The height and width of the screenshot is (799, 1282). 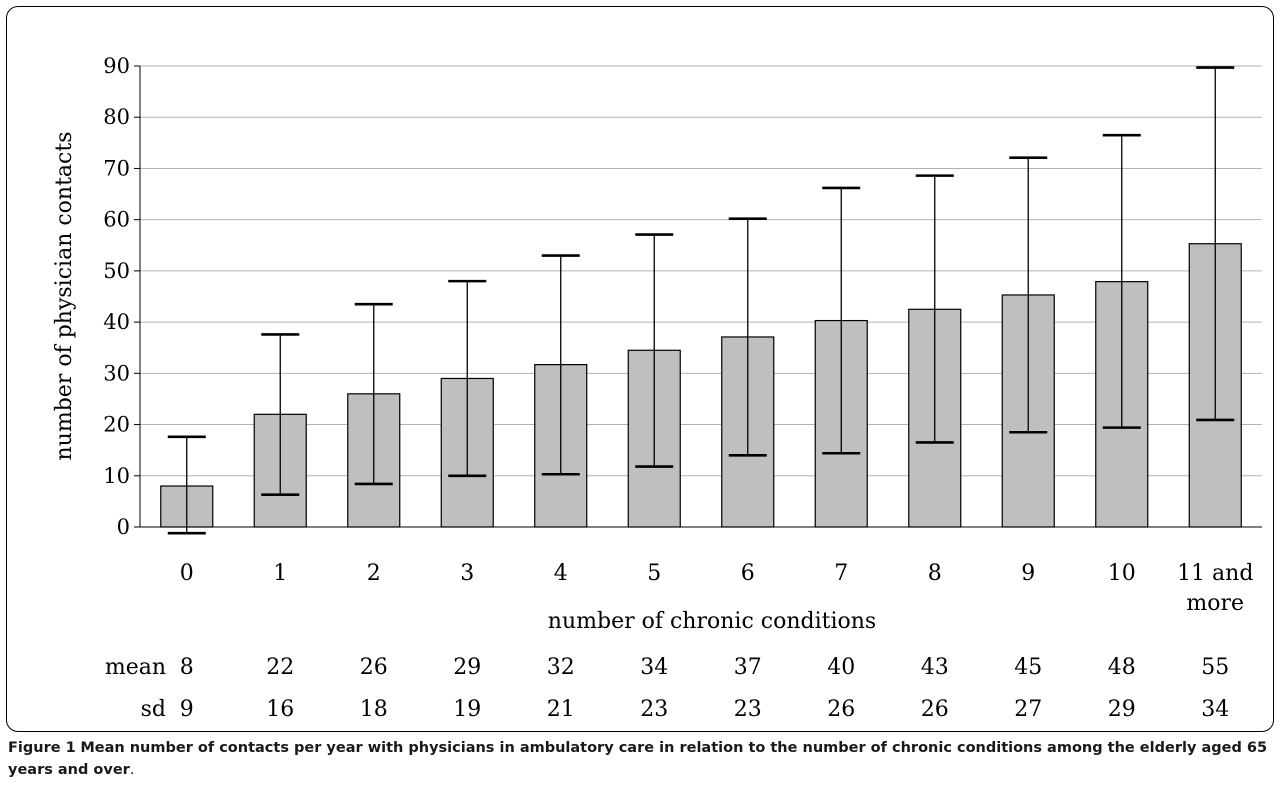 What do you see at coordinates (467, 667) in the screenshot?
I see `table-cell-mean-3: 29` at bounding box center [467, 667].